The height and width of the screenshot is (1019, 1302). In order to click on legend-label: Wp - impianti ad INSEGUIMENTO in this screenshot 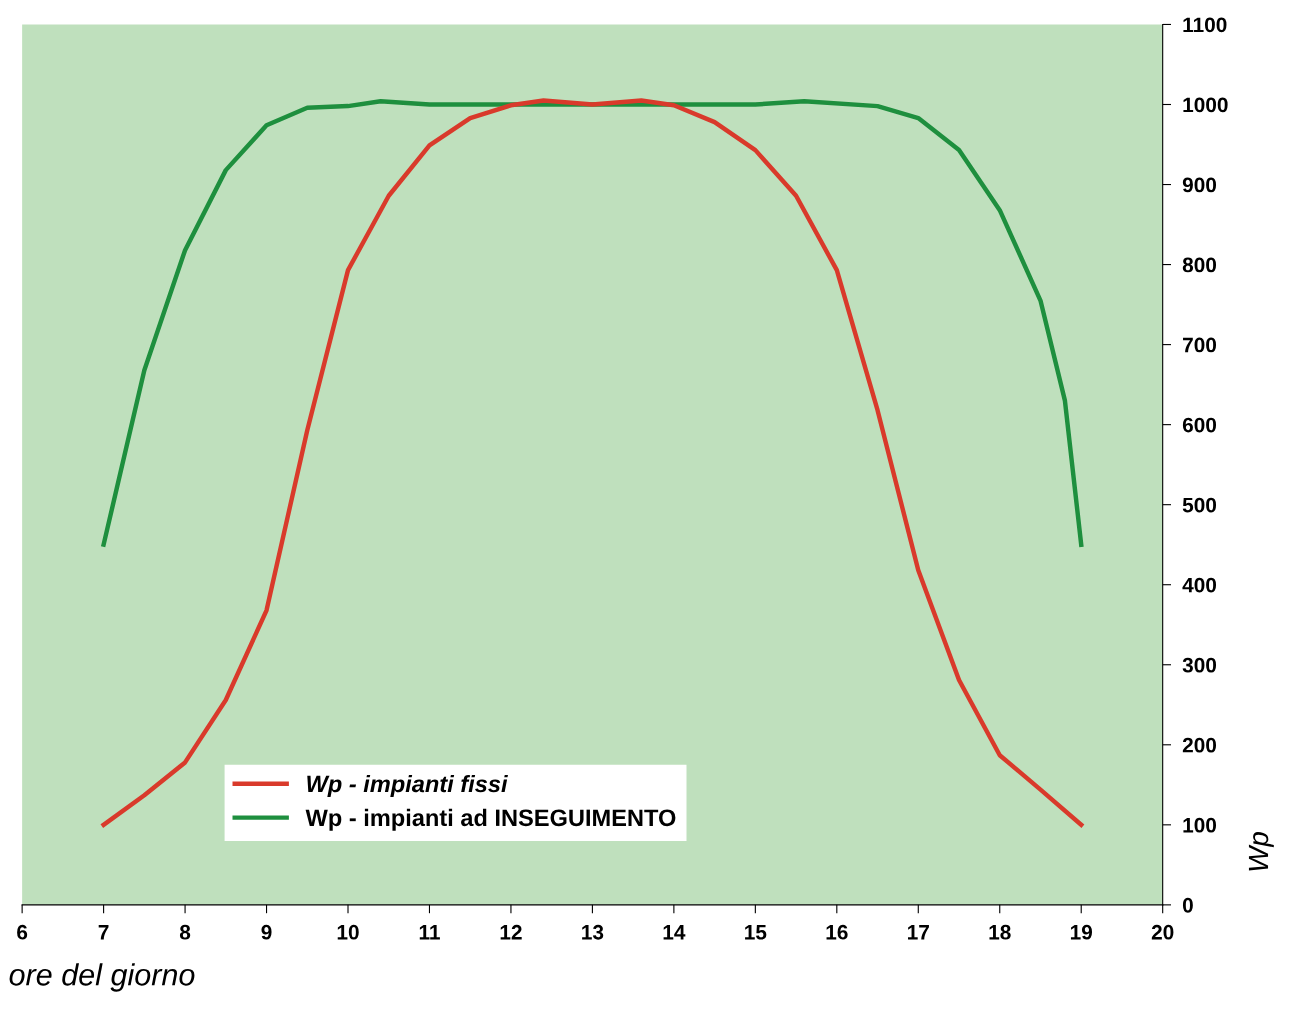, I will do `click(490, 819)`.